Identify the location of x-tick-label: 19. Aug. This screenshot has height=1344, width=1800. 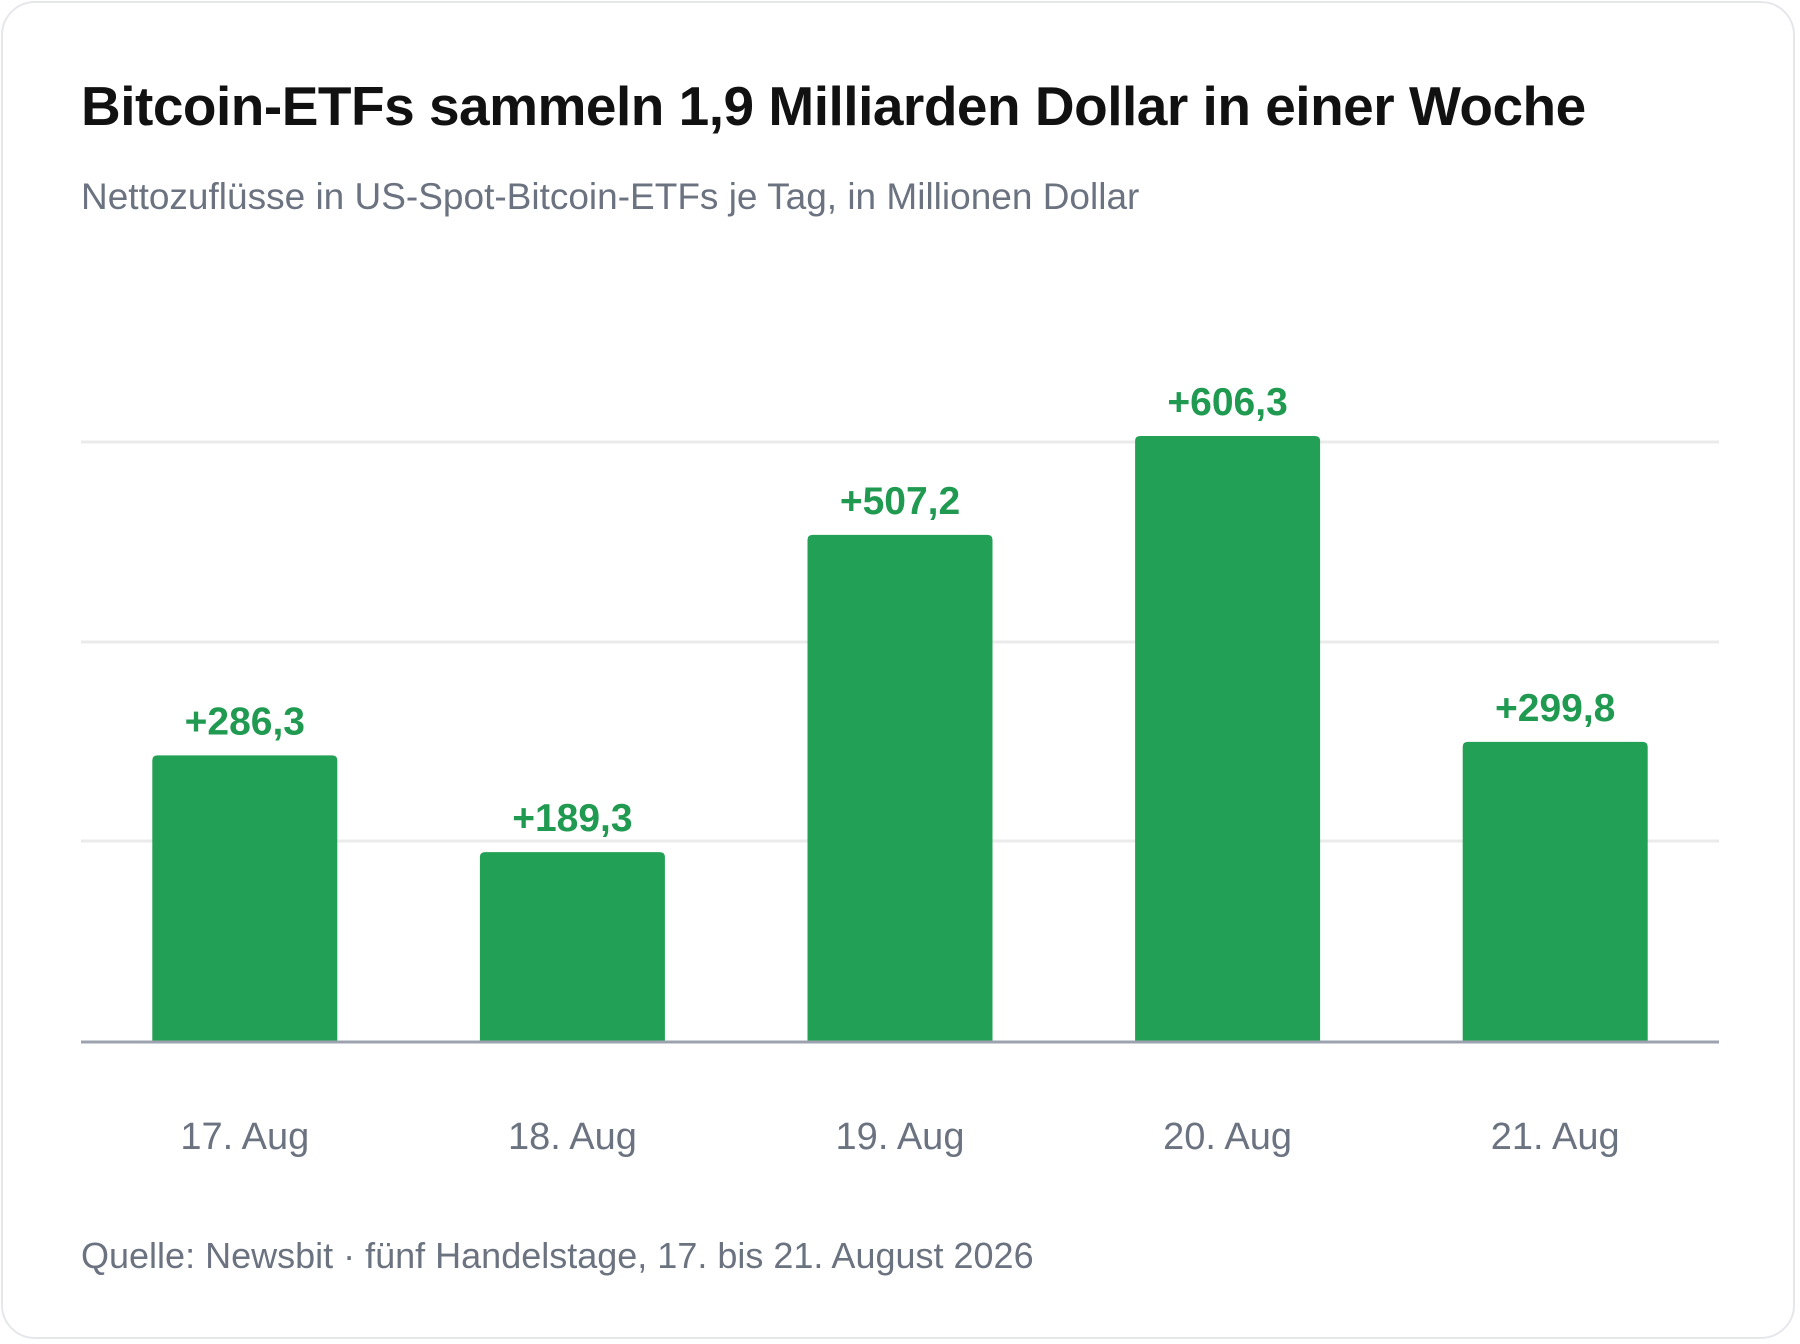
(900, 1137).